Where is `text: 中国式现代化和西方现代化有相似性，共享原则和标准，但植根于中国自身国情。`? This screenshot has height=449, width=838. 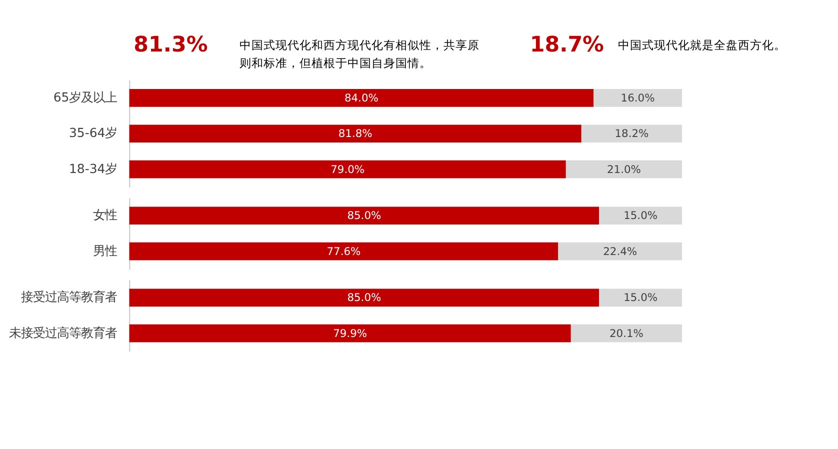
text: 中国式现代化和西方现代化有相似性，共享原则和标准，但植根于中国自身国情。 is located at coordinates (359, 54).